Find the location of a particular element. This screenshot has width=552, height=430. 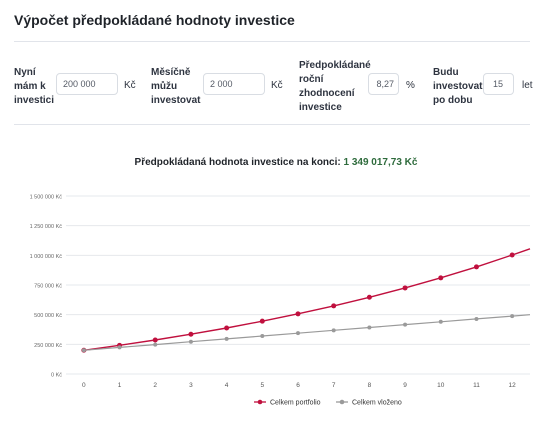

expected-return-input is located at coordinates (383, 84).